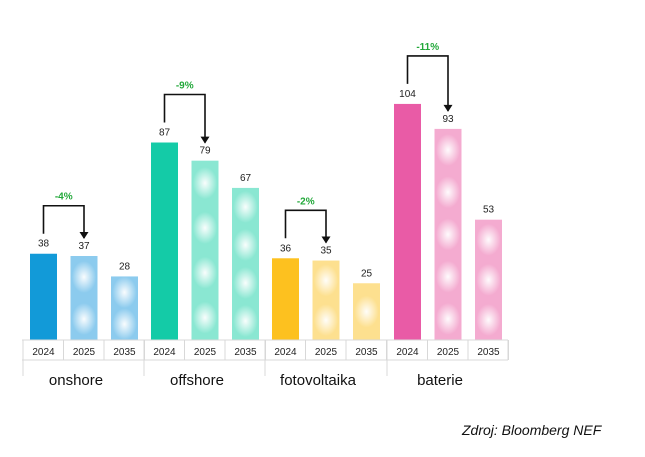 The width and height of the screenshot is (645, 457). Describe the element at coordinates (440, 380) in the screenshot. I see `category-label: baterie` at that location.